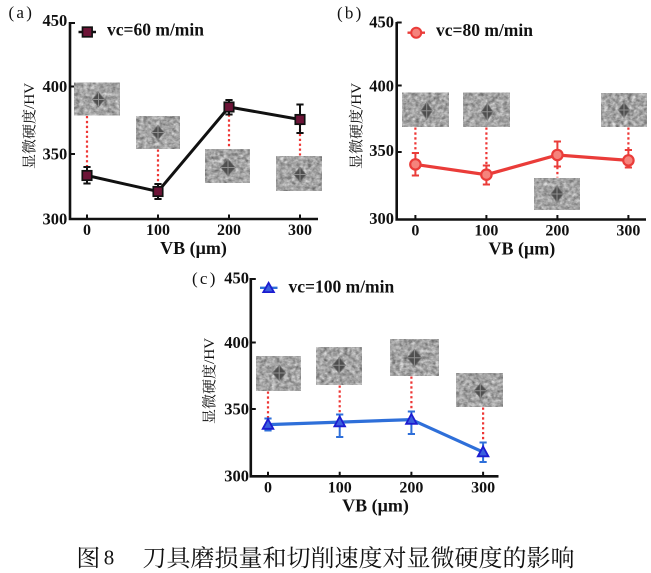  I want to click on svg-text: vc=60 m/min, so click(155, 29).